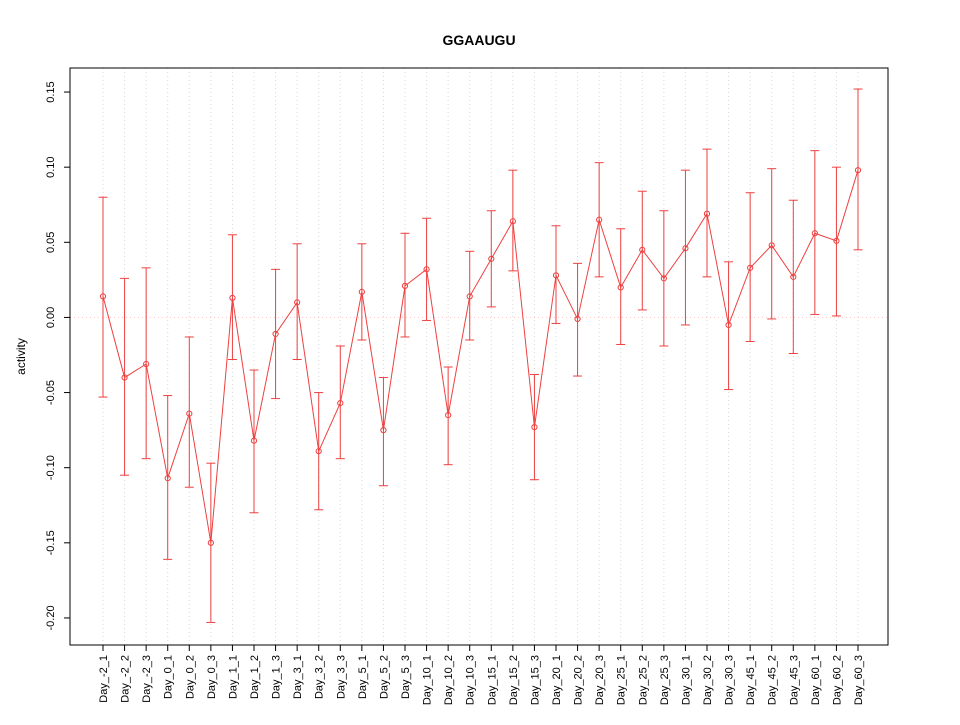 The width and height of the screenshot is (960, 725). Describe the element at coordinates (859, 680) in the screenshot. I see `x-tick-label: Day_60_3` at that location.